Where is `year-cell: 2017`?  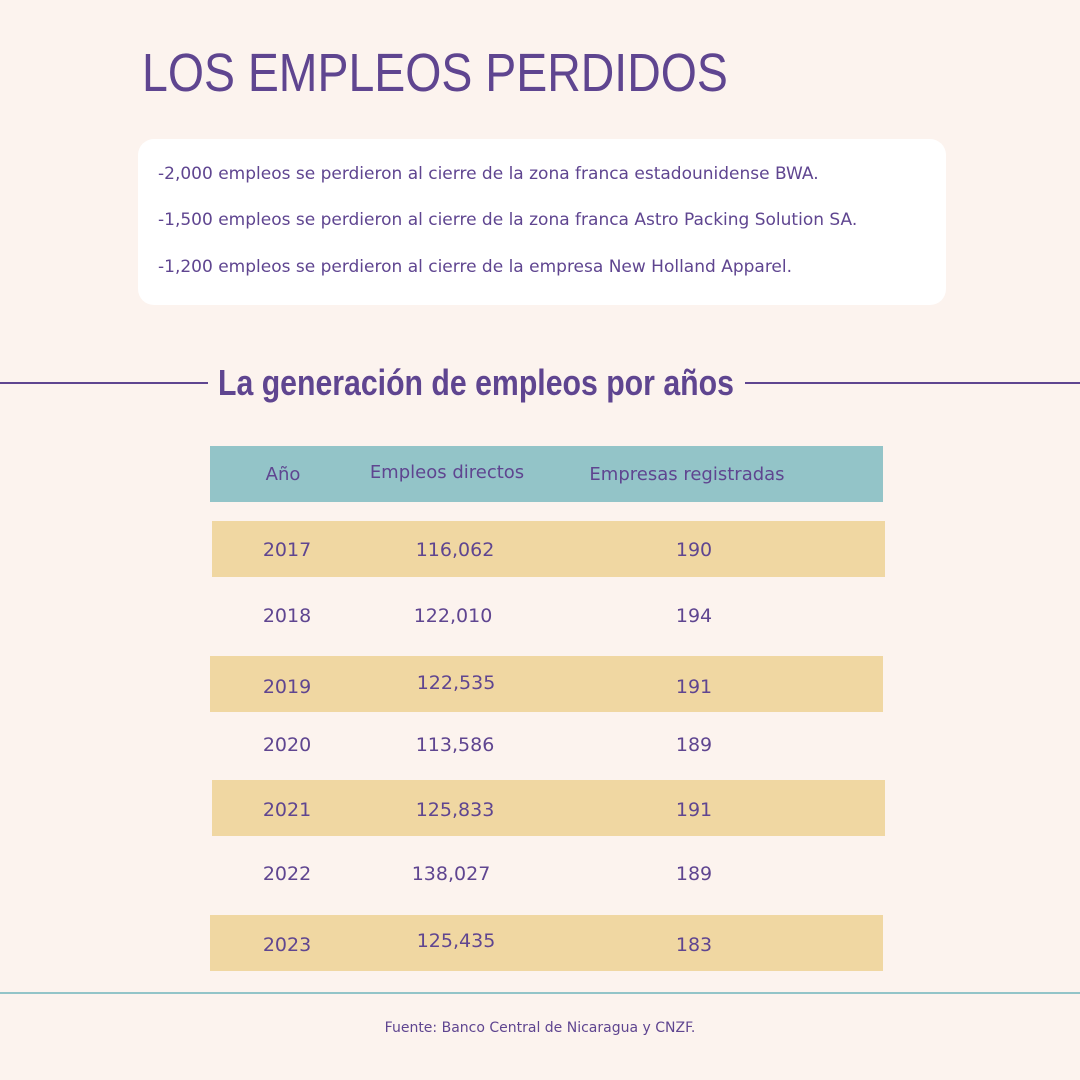
year-cell: 2017 is located at coordinates (287, 550).